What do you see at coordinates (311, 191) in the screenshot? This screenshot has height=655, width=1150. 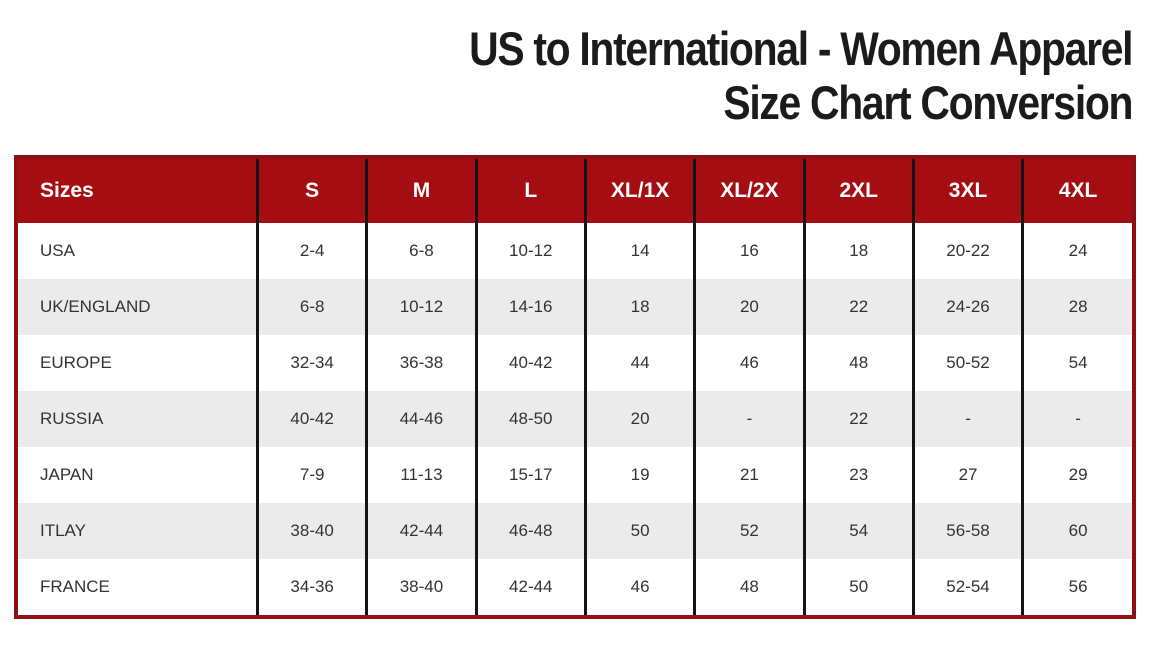 I see `column-header: S` at bounding box center [311, 191].